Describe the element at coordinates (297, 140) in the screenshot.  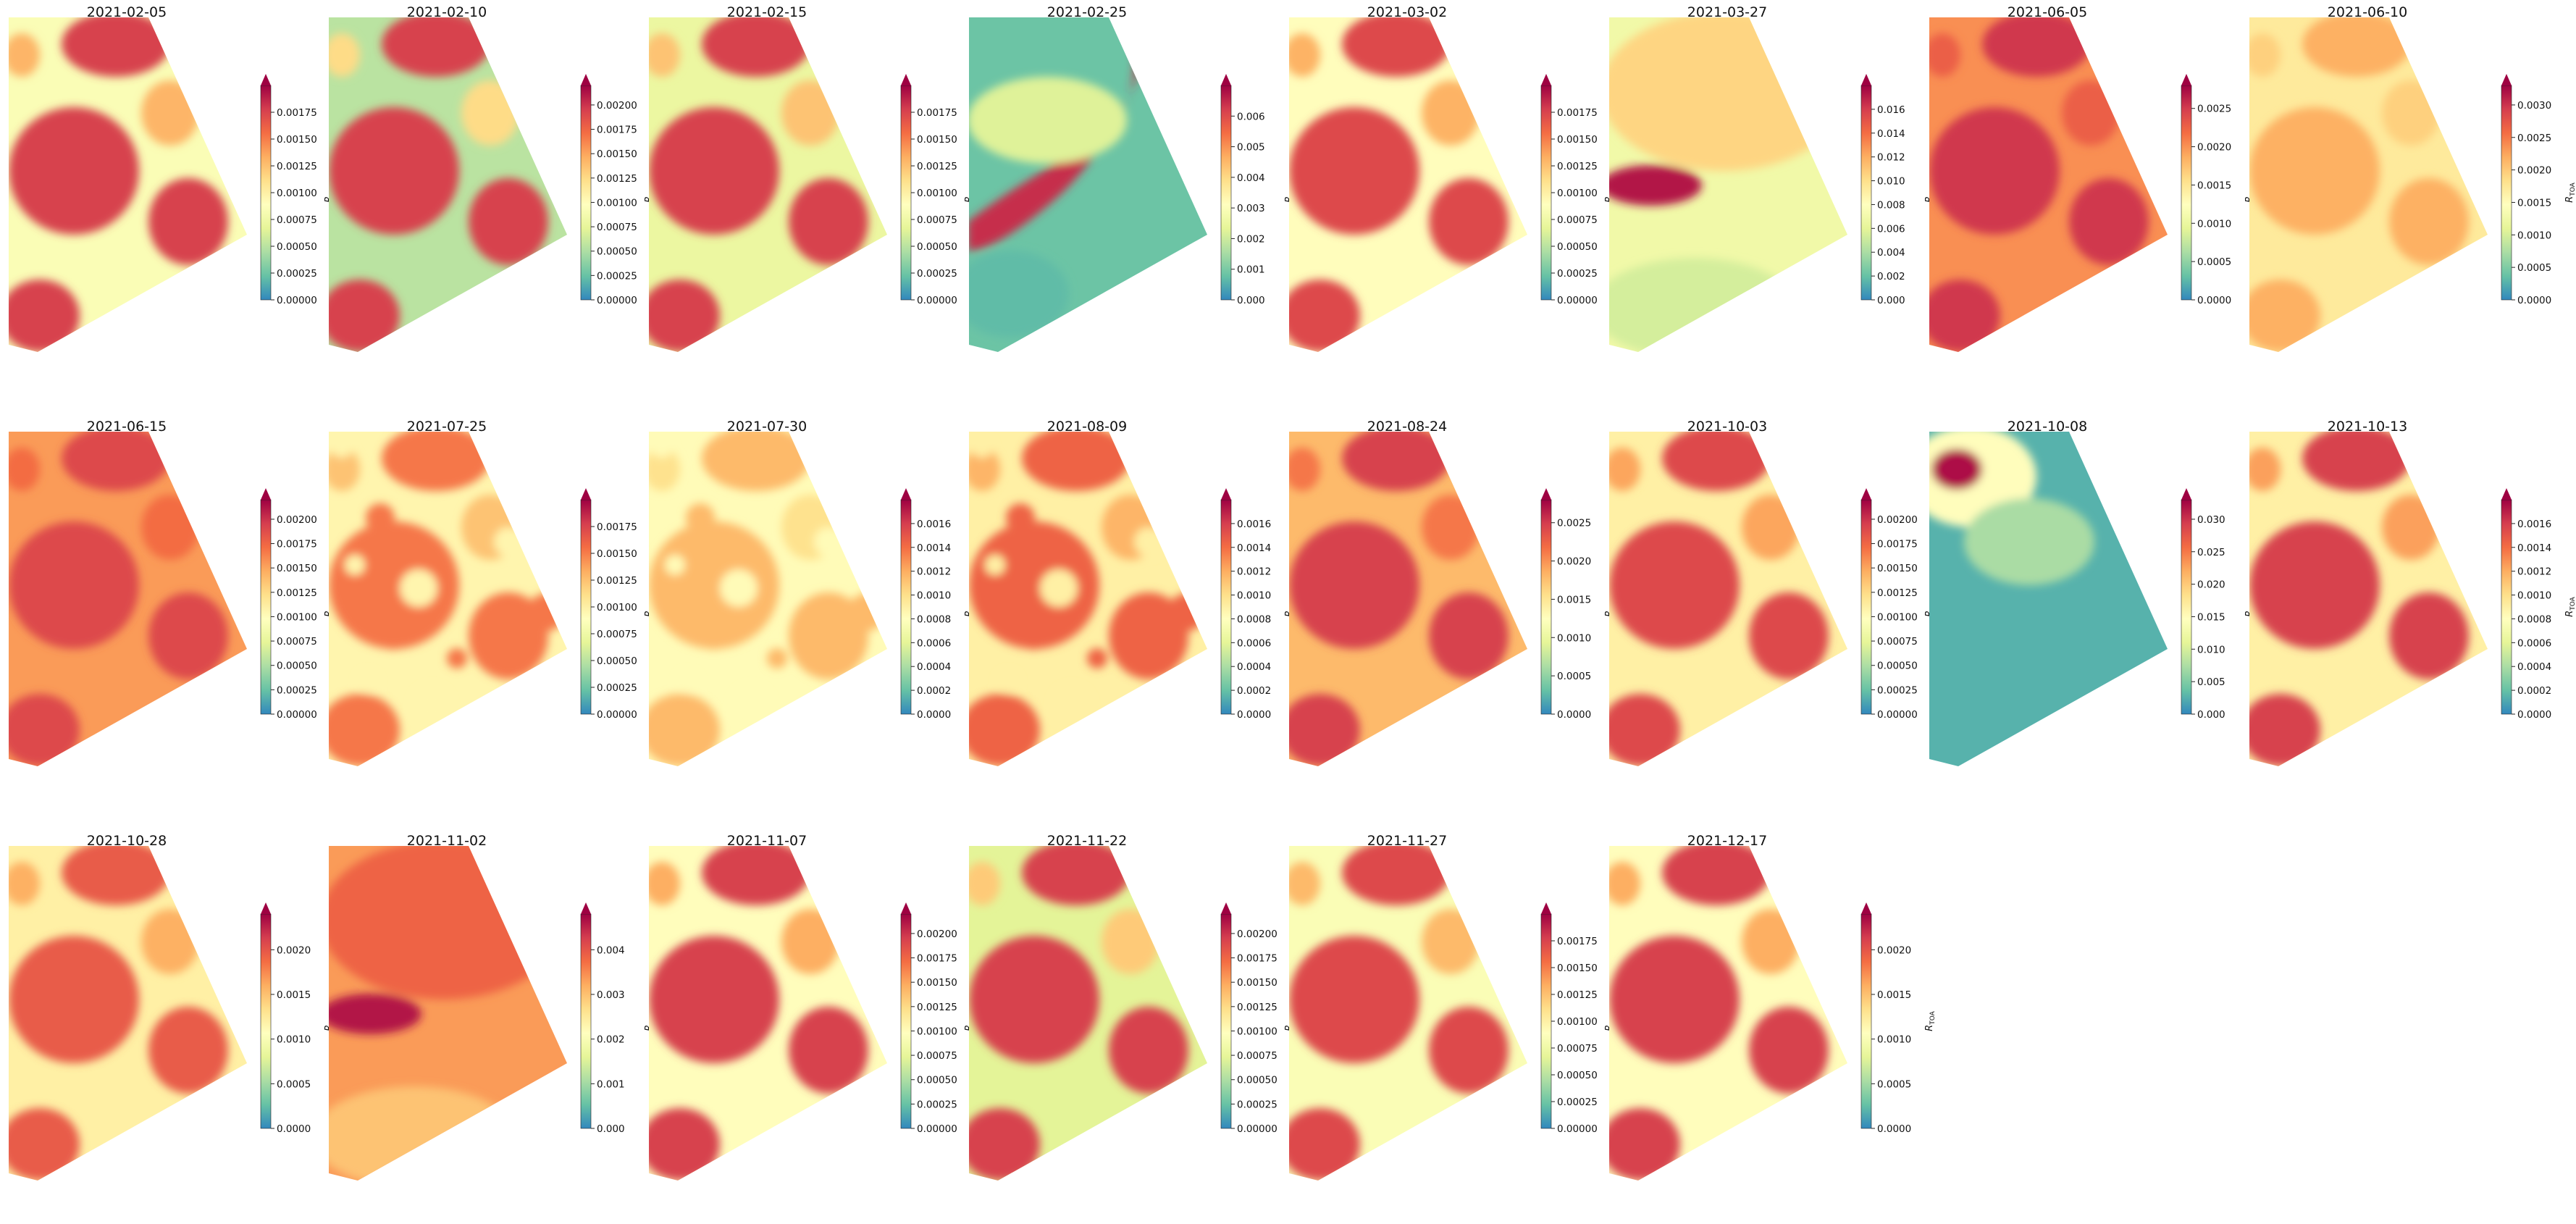
I see `colorbar-tick-label: 0.00150` at that location.